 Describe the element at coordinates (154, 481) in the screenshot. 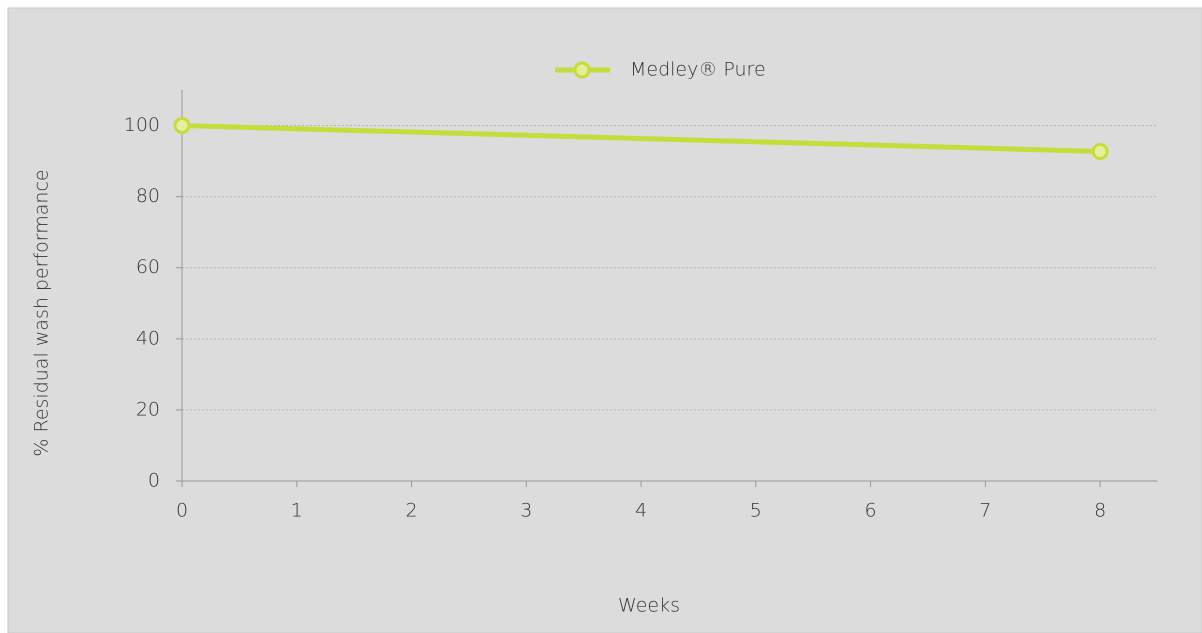

I see `y-tick-label: 0` at that location.